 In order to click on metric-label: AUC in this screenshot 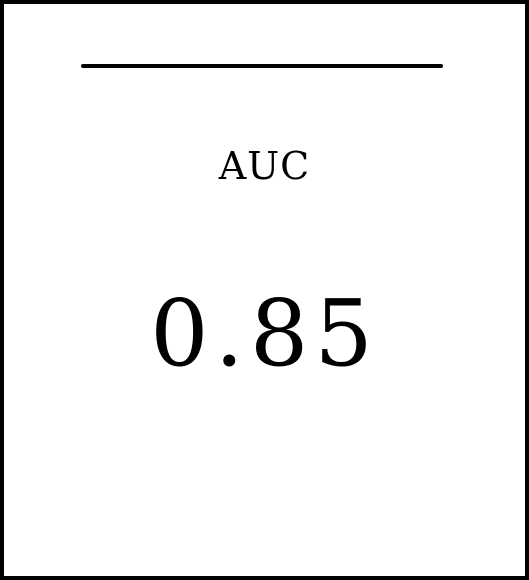, I will do `click(264, 166)`.